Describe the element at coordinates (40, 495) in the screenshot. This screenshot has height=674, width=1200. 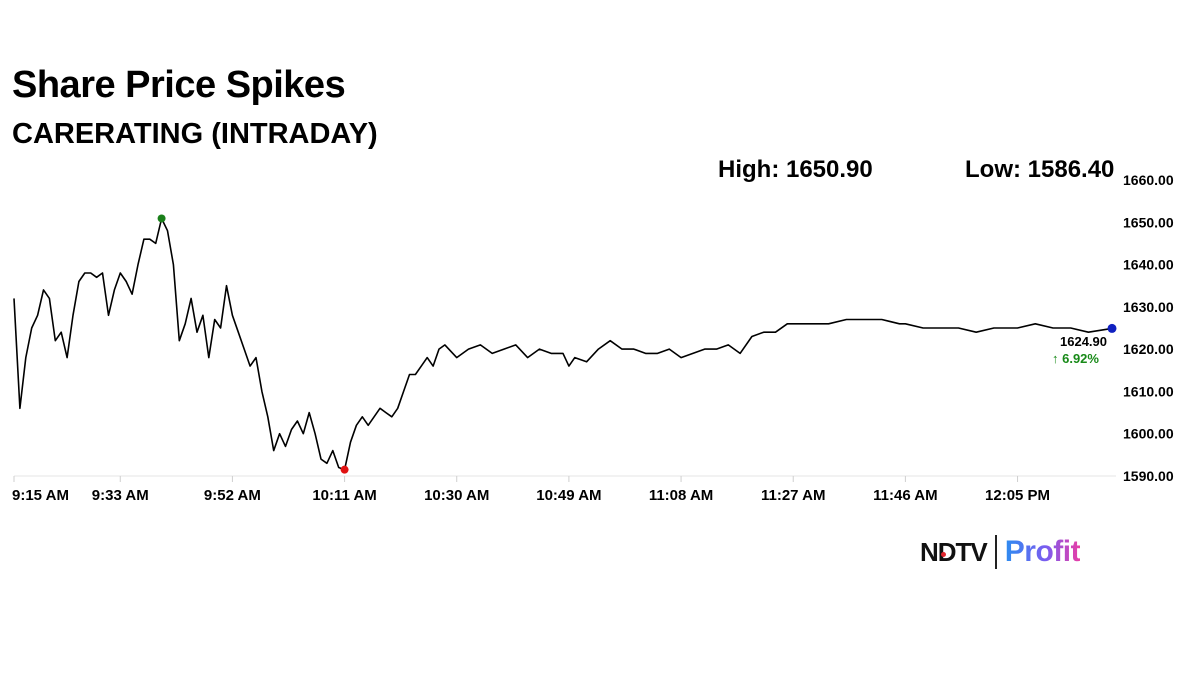
I see `x-tick-label: 9:15 AM` at that location.